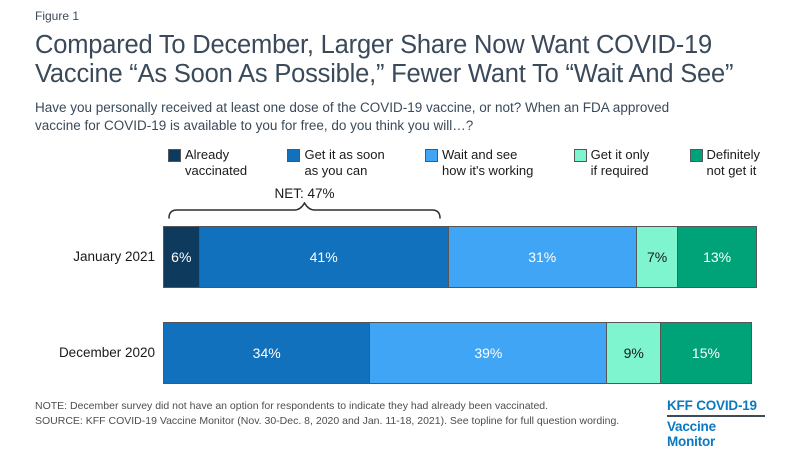  I want to click on bar-segment: 6%, so click(181, 257).